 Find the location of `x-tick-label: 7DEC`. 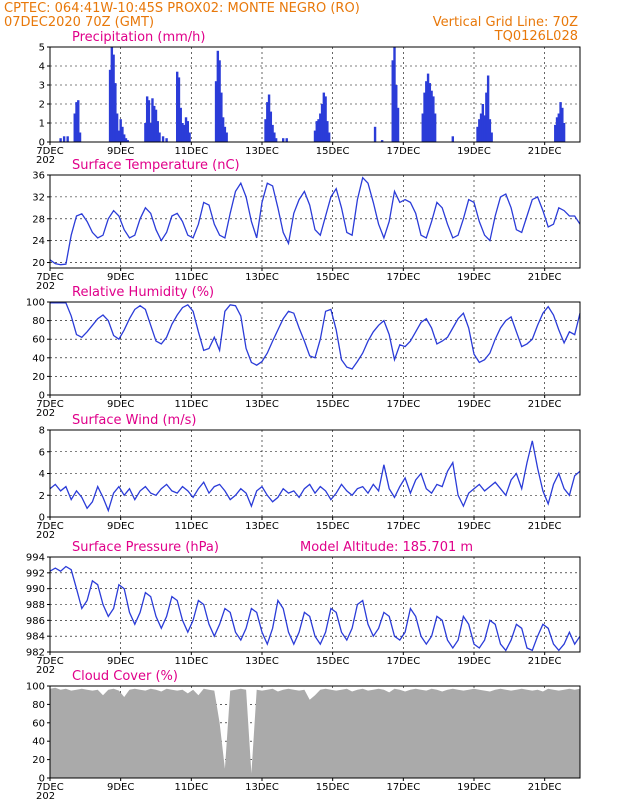

x-tick-label: 7DEC is located at coordinates (49, 404).